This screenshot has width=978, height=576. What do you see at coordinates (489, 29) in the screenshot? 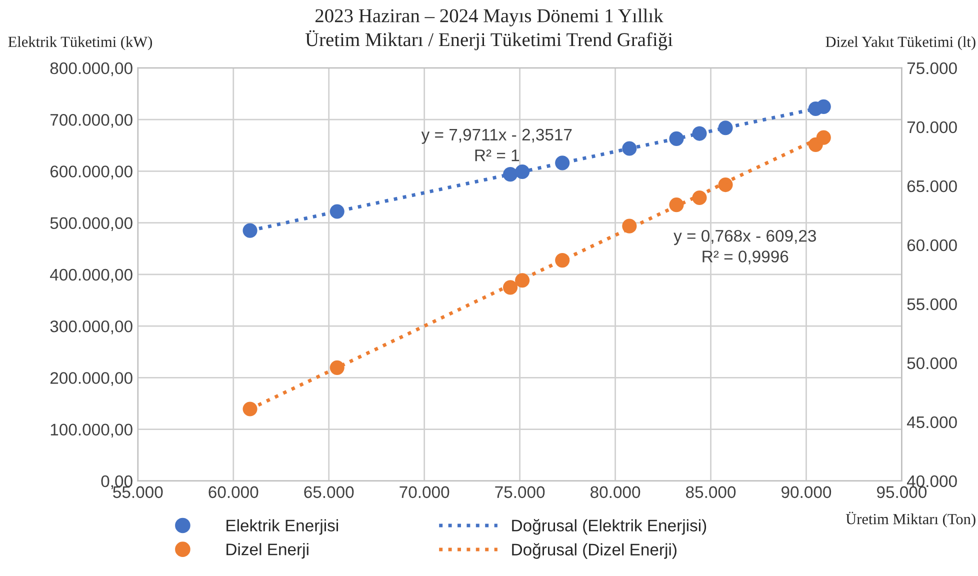
I see `chart-title: 2023 Haziran – 2024 Mayıs Dönemi 1 Yıllık Üretim Miktarı / Enerji Tüketimi Trend Grafiği` at bounding box center [489, 29].